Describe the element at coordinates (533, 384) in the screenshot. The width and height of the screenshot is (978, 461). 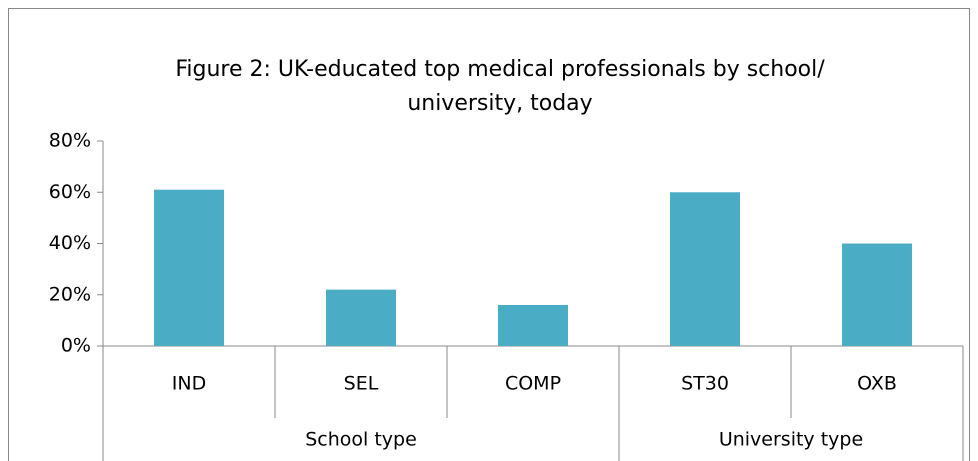
I see `x-tick-label: COMP` at that location.